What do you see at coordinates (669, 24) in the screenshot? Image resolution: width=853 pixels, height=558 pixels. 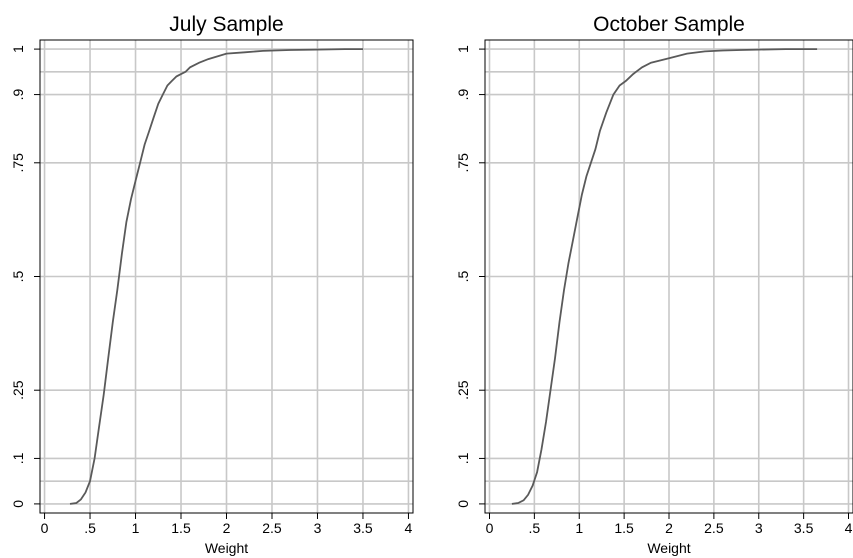 I see `chart-title: October Sample` at bounding box center [669, 24].